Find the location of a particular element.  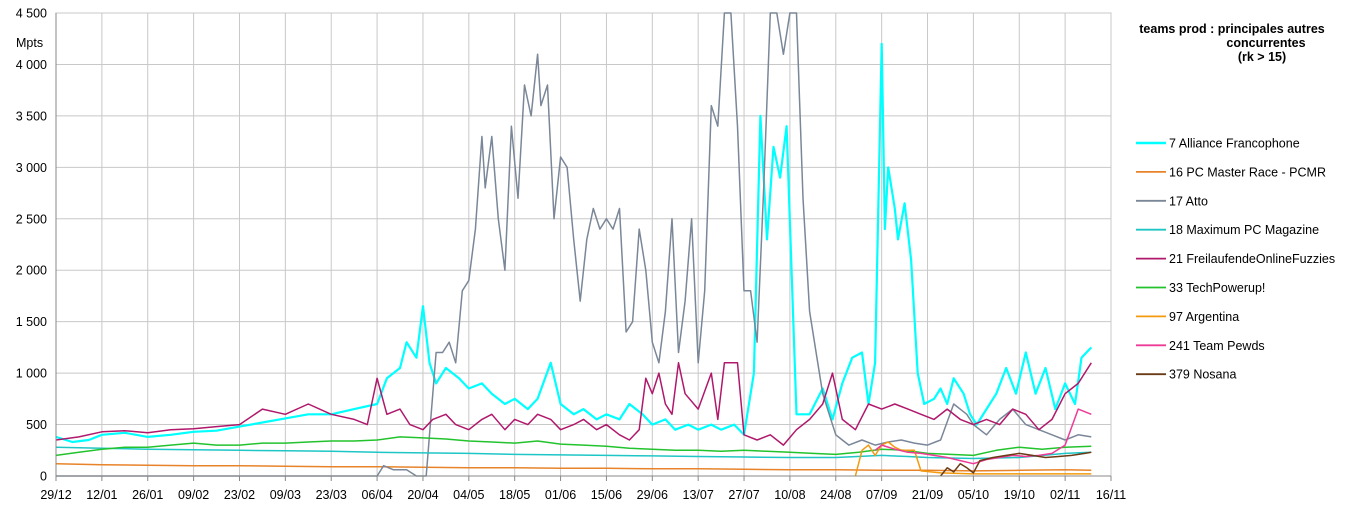

x-tick-label: 12/01 is located at coordinates (101, 495).